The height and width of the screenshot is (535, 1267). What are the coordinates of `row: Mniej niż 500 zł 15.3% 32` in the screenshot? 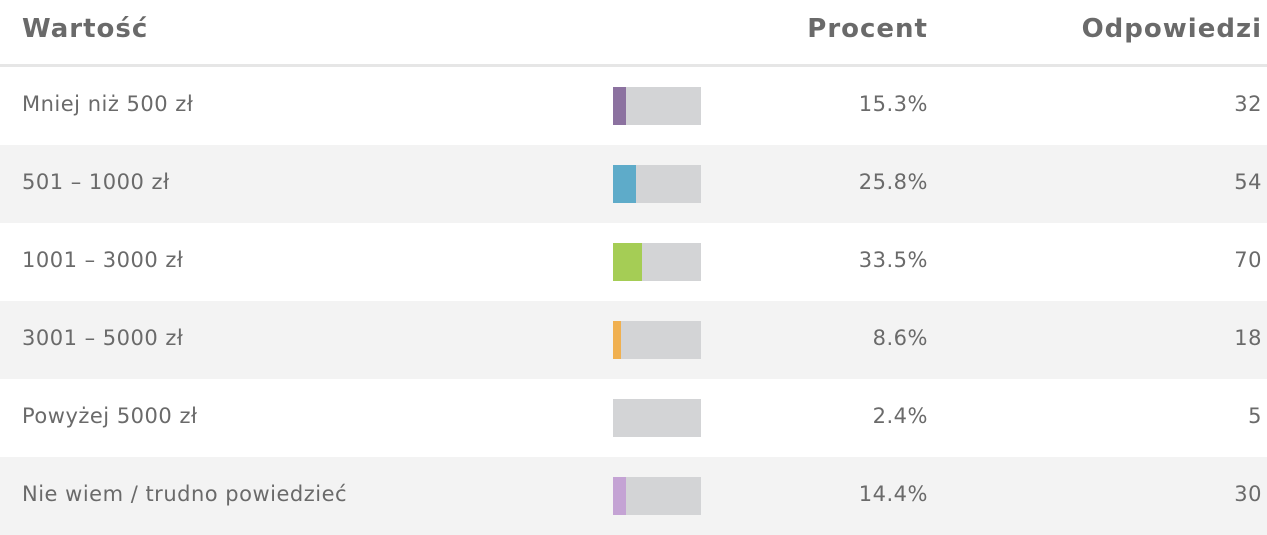 It's located at (633, 106).